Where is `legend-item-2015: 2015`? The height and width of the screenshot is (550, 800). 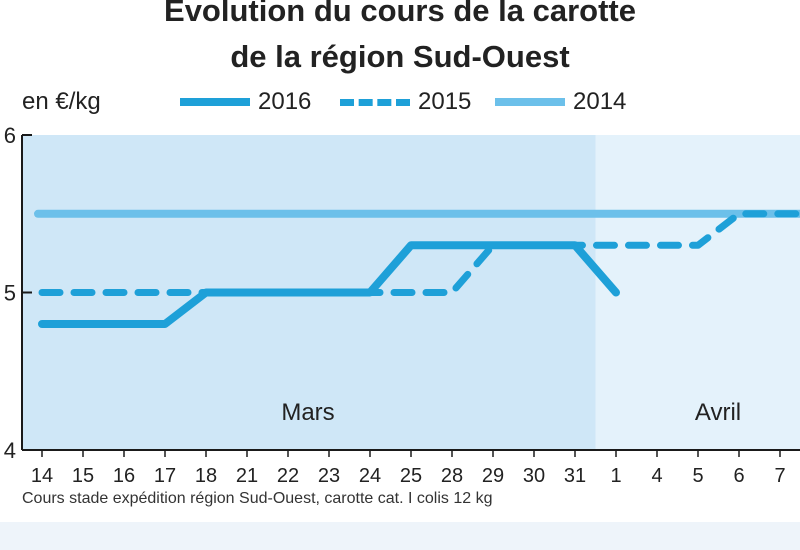
legend-item-2015: 2015 is located at coordinates (405, 102).